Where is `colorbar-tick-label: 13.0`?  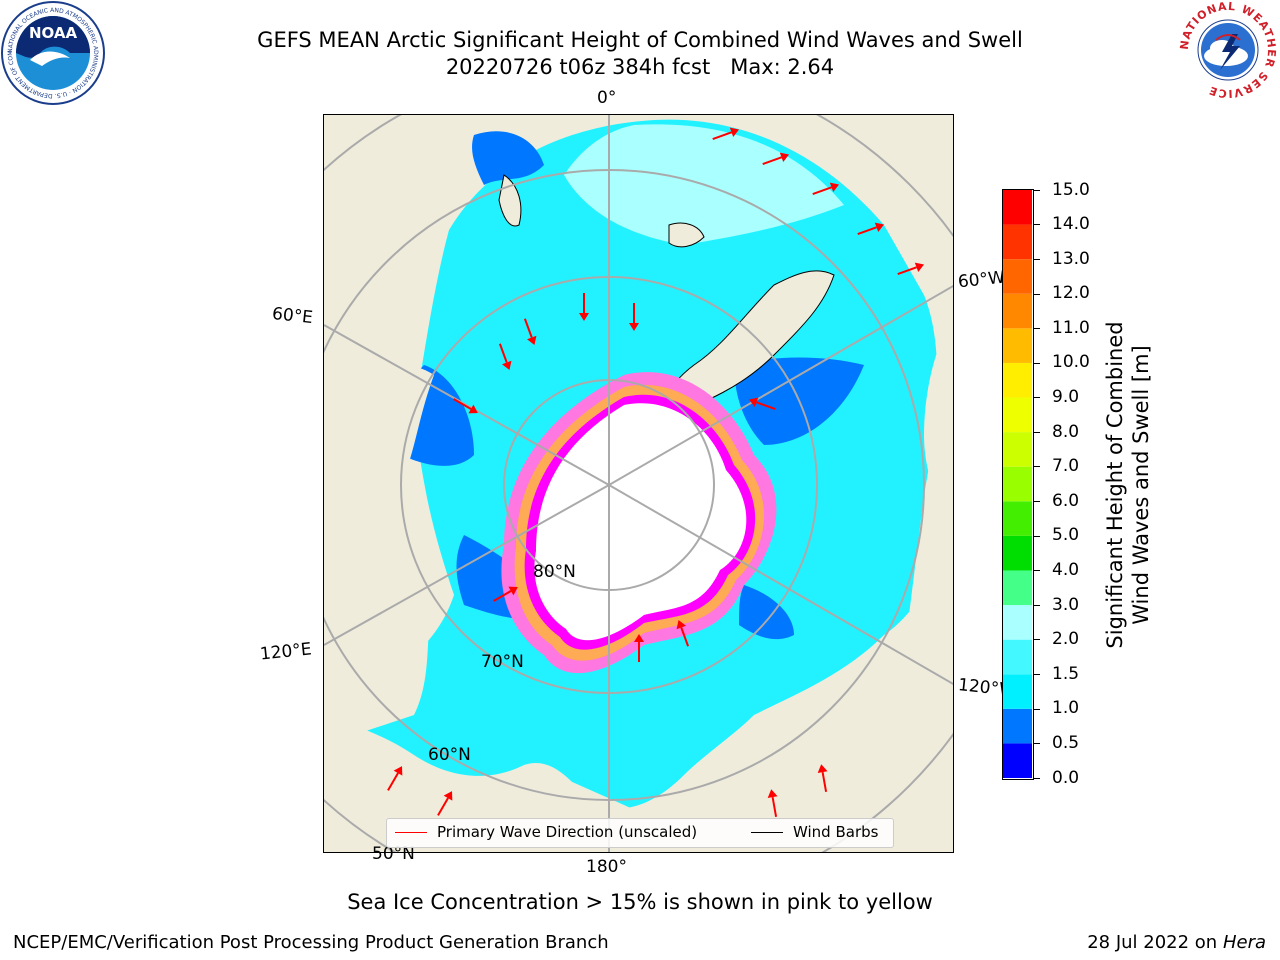 colorbar-tick-label: 13.0 is located at coordinates (1071, 258).